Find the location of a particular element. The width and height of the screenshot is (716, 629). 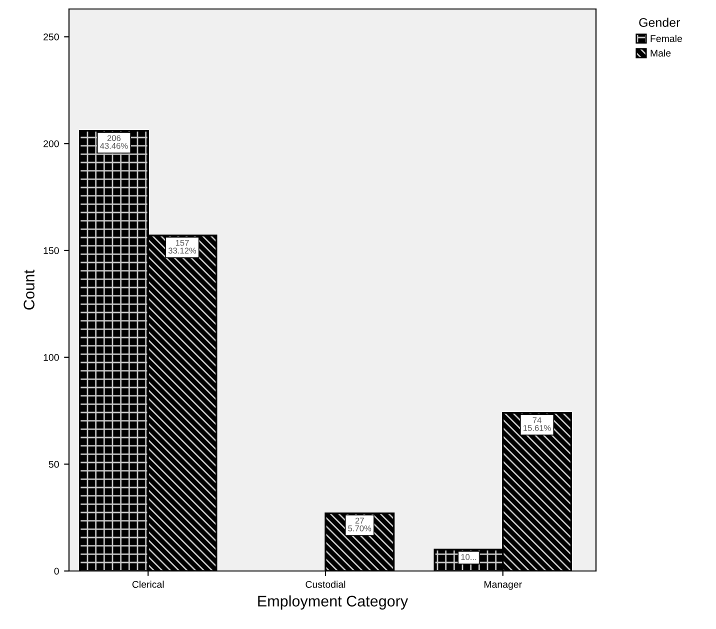

y-tick-label: 0 is located at coordinates (56, 571).